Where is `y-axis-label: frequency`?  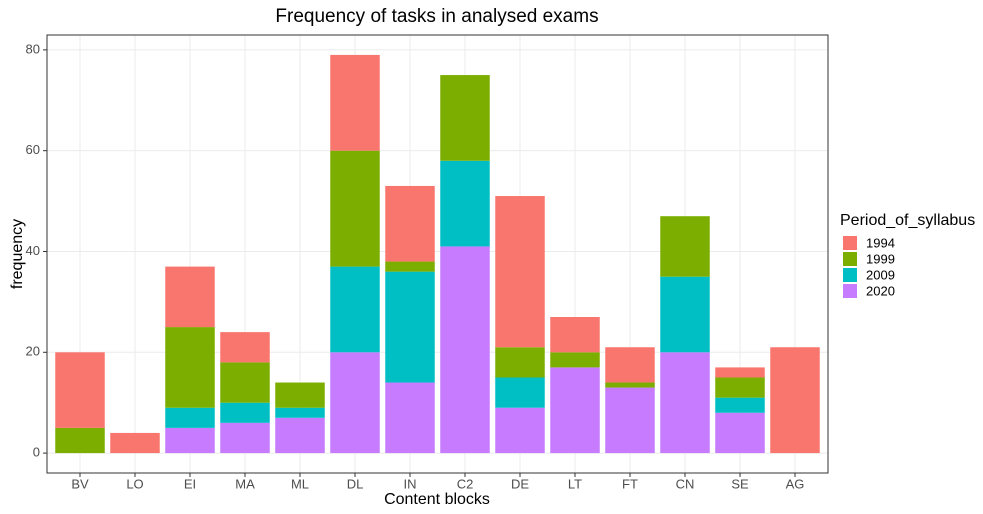
y-axis-label: frequency is located at coordinates (17, 254).